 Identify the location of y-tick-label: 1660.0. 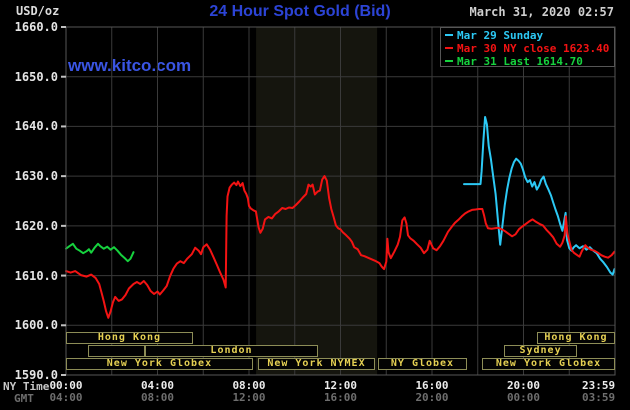
(36, 27).